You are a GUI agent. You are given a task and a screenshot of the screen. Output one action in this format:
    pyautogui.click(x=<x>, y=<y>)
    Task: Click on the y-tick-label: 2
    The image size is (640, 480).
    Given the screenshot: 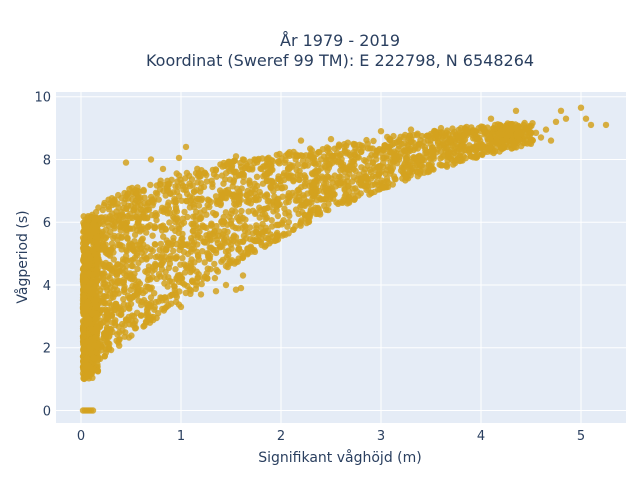 What is the action you would take?
    pyautogui.click(x=47, y=349)
    